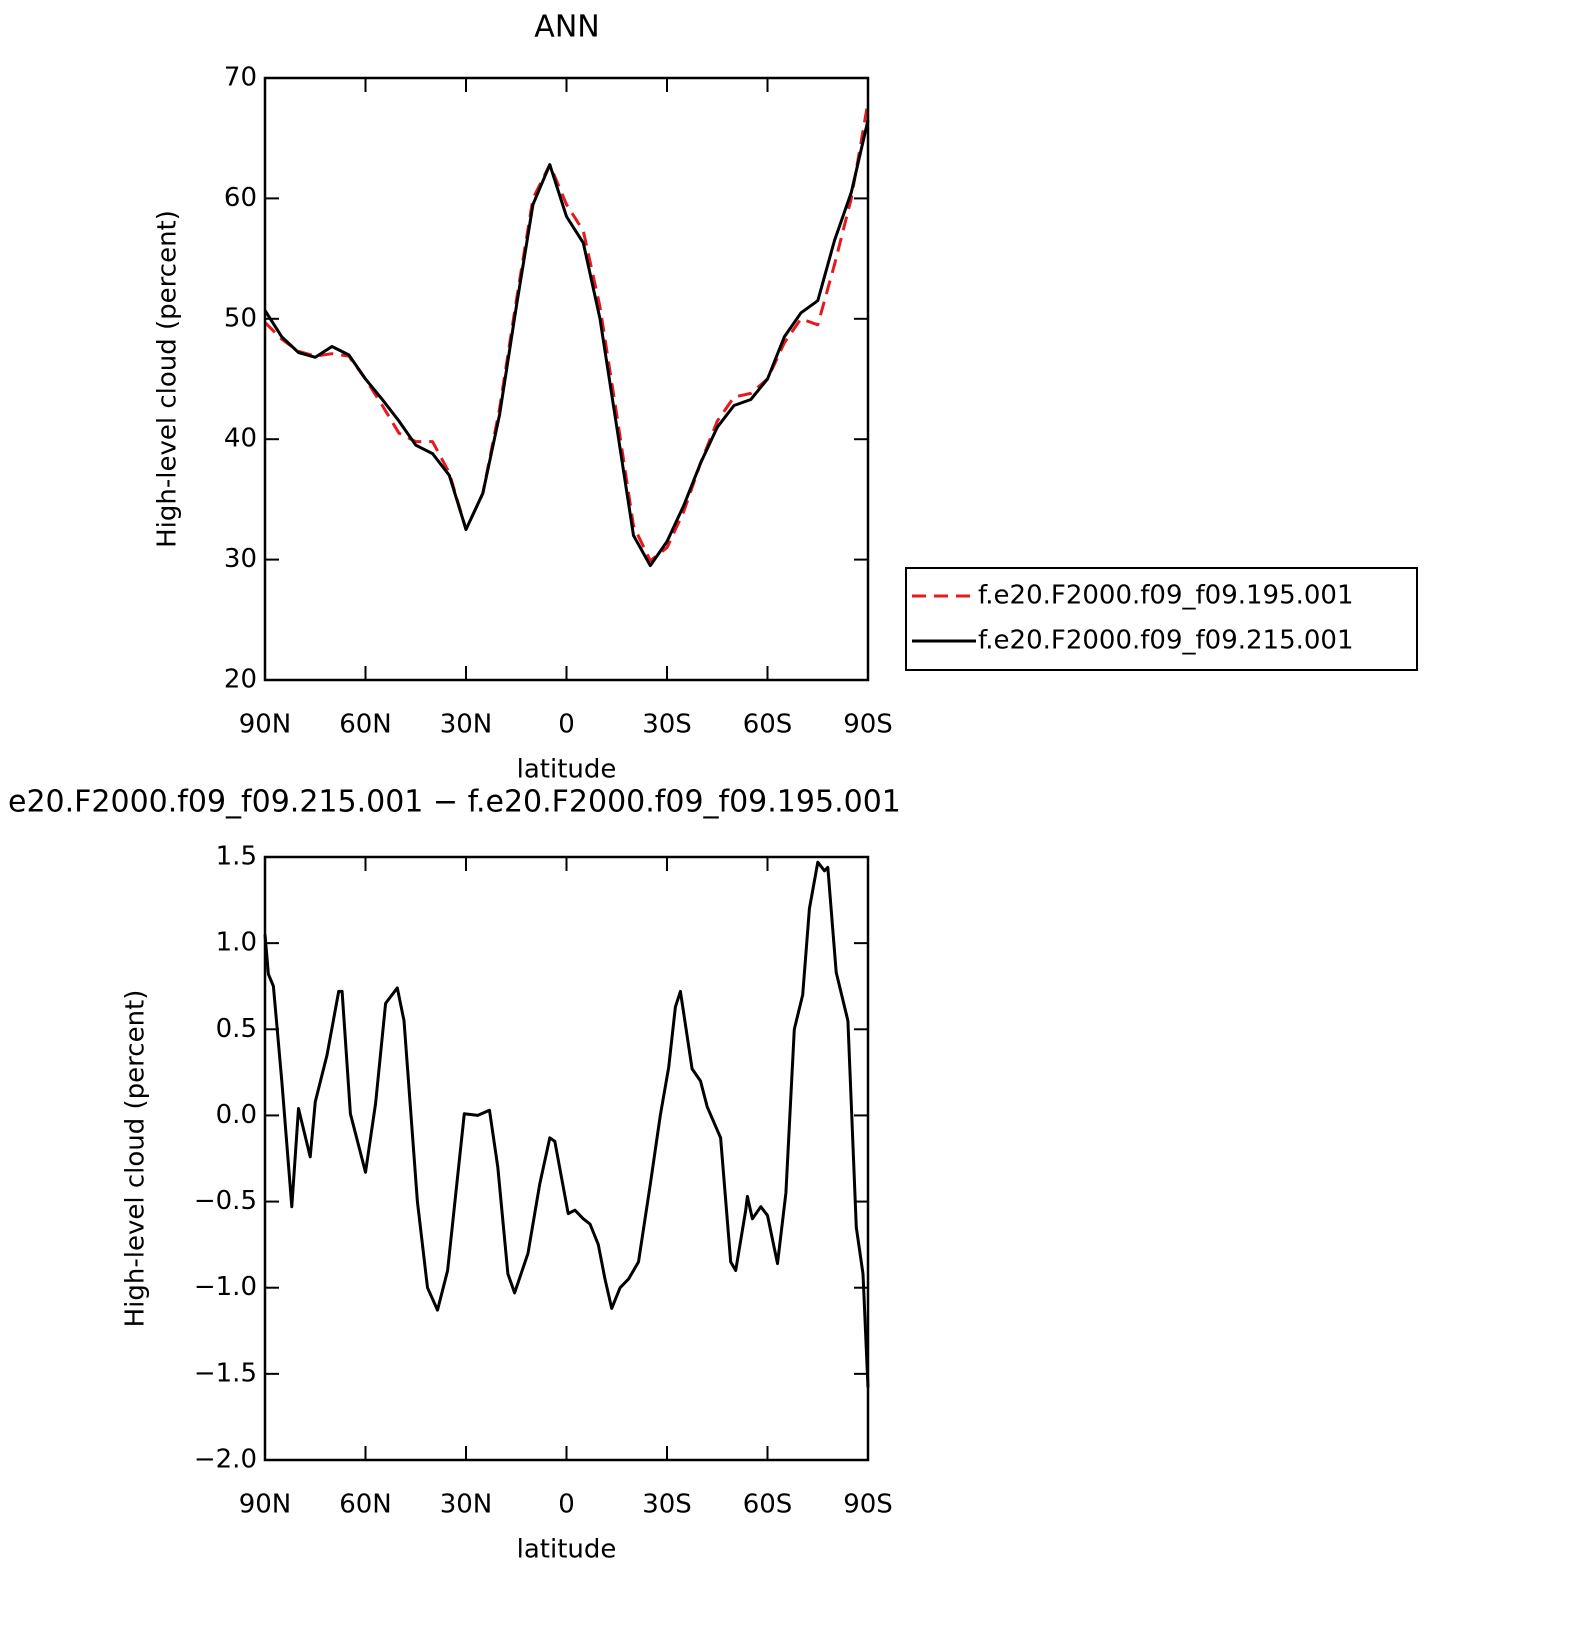 This screenshot has width=1591, height=1641. I want to click on legend-label: f.e20.F2000.f09_f09.215.001, so click(1166, 641).